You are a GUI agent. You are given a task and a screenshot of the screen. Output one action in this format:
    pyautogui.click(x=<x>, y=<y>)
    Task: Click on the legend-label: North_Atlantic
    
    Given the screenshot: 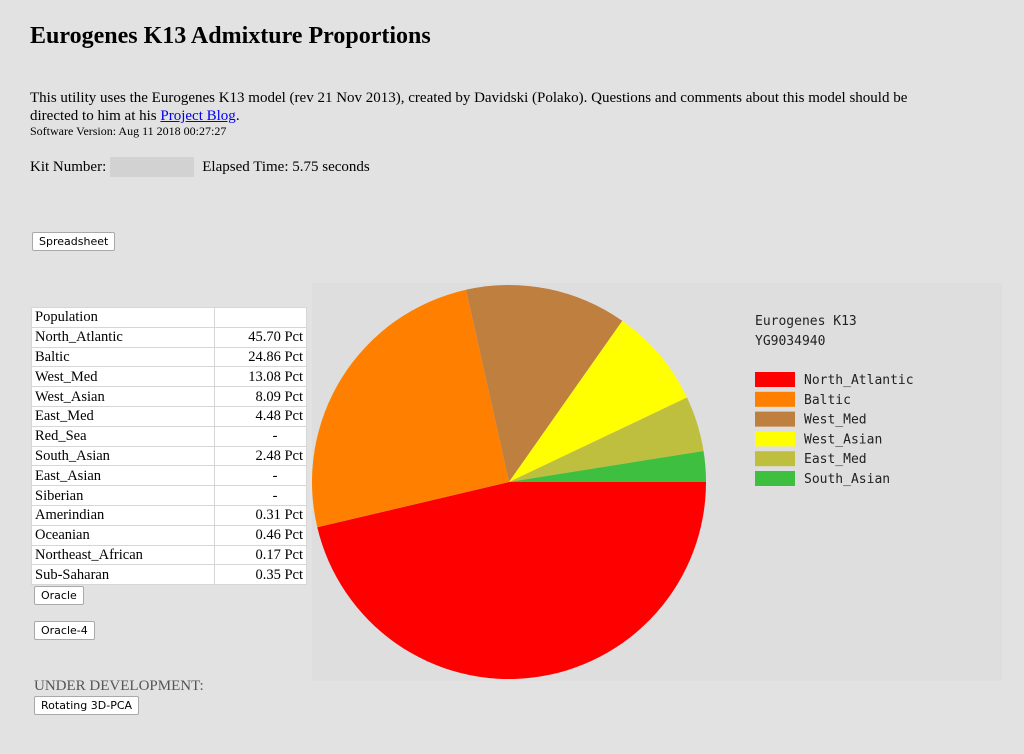 What is the action you would take?
    pyautogui.click(x=859, y=380)
    